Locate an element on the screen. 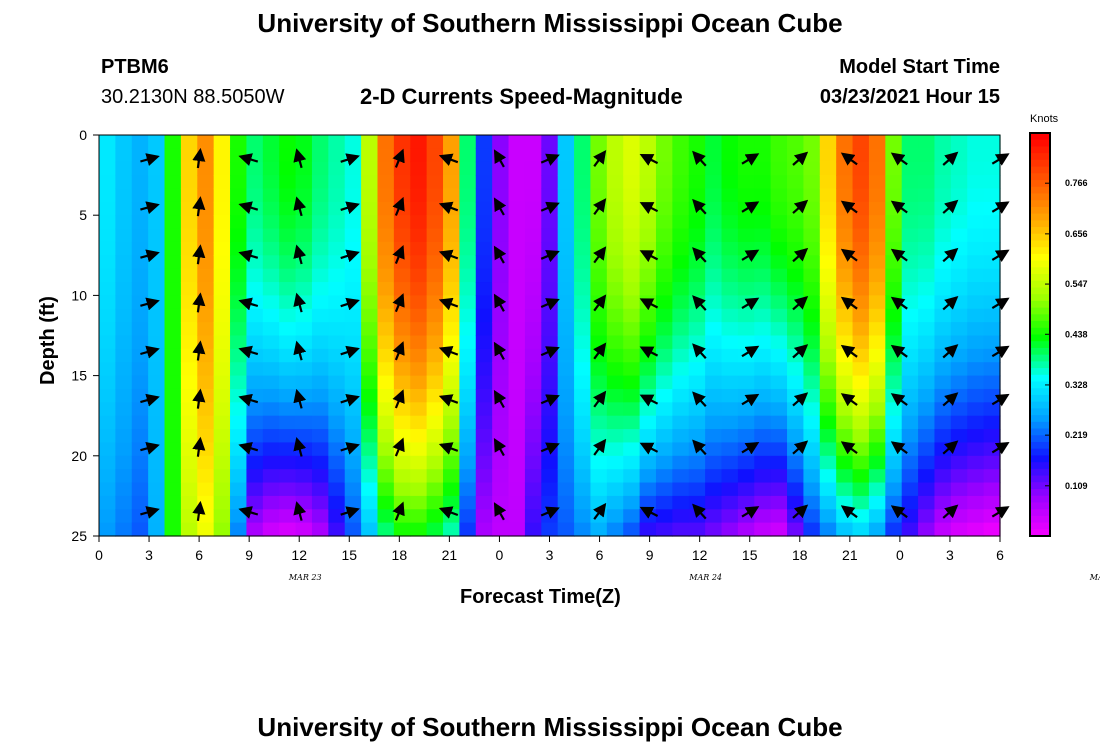  x-tick-label: 21 is located at coordinates (450, 555).